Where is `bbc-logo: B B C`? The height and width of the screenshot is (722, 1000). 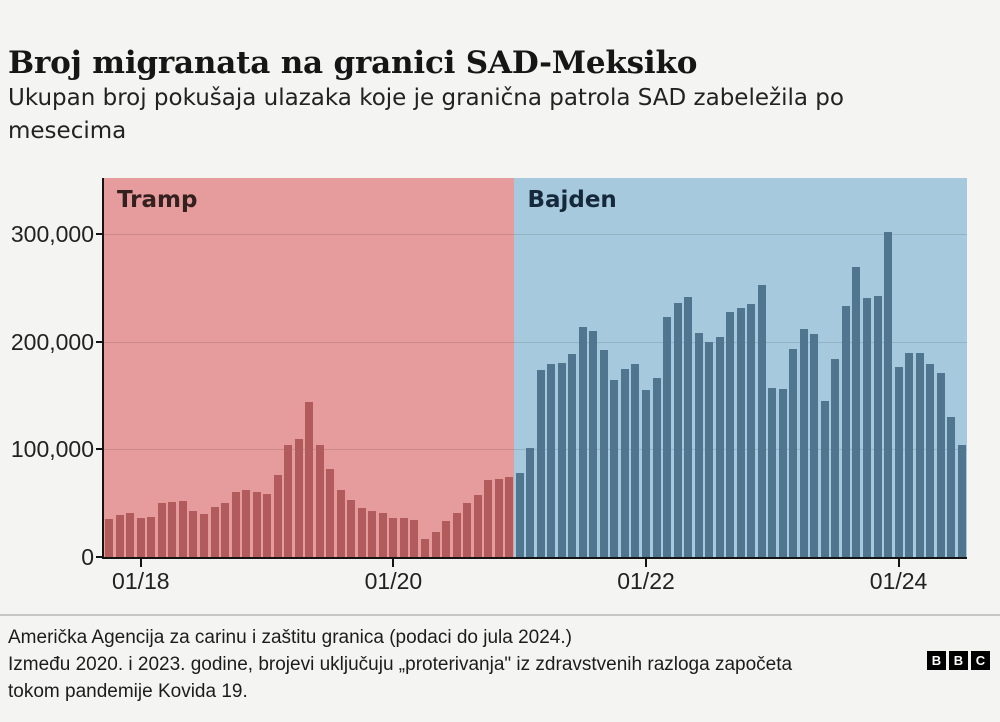 bbc-logo: B B C is located at coordinates (958, 660).